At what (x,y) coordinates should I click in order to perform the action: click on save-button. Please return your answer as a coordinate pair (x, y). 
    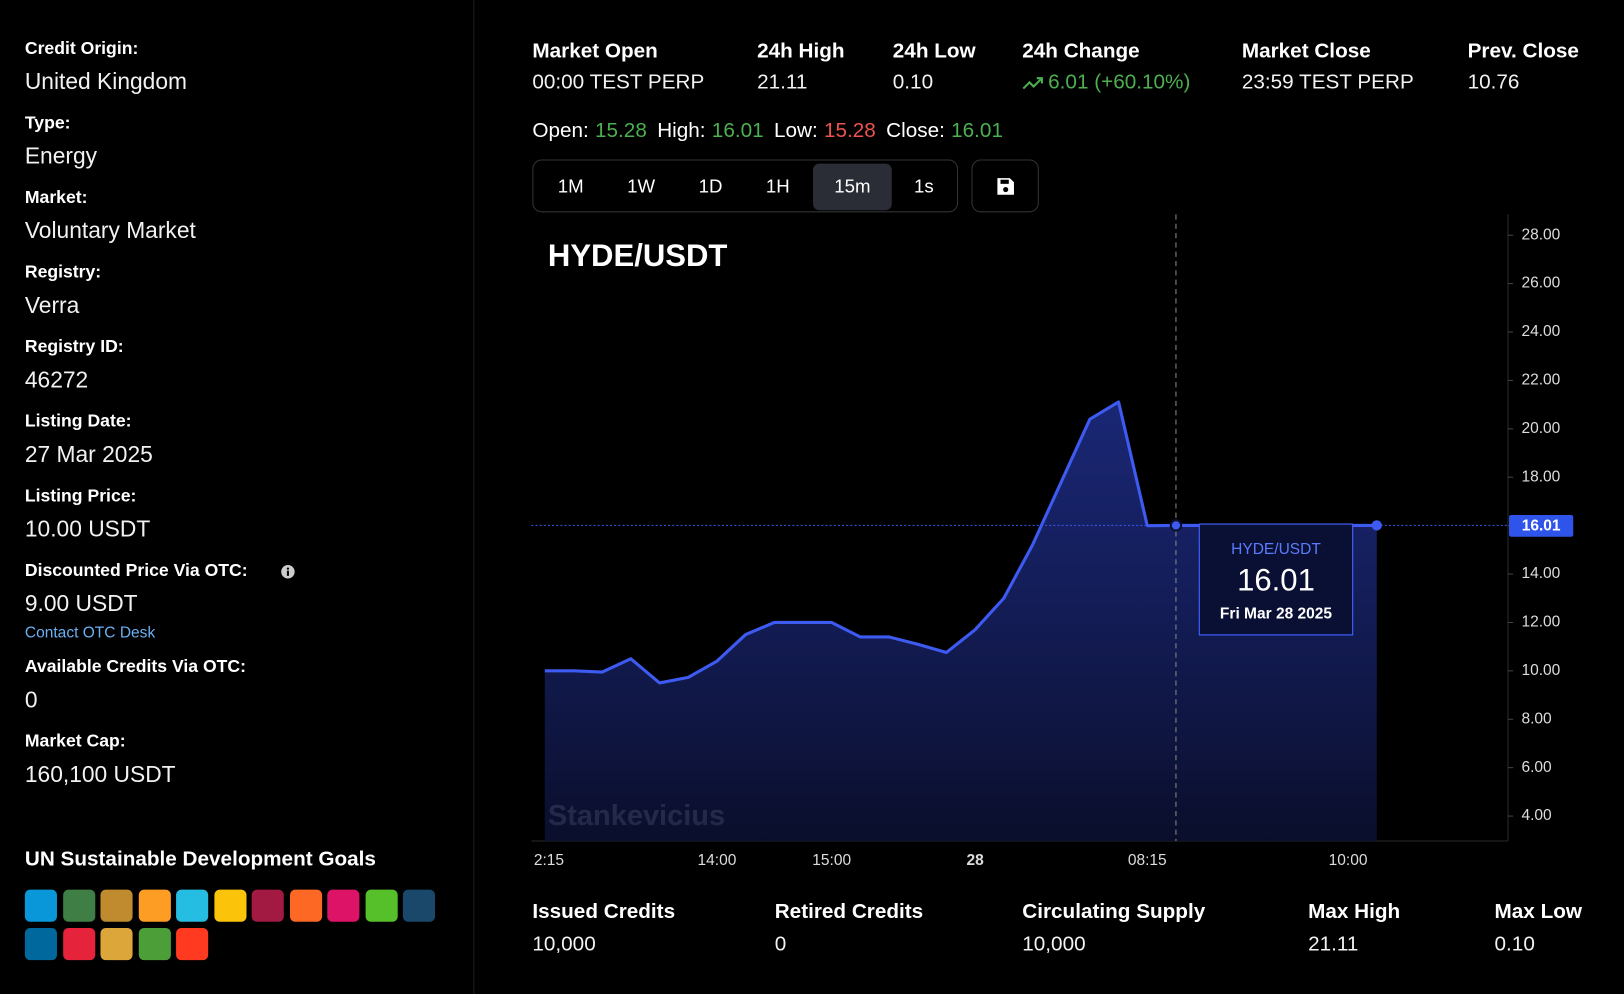
    Looking at the image, I should click on (1005, 186).